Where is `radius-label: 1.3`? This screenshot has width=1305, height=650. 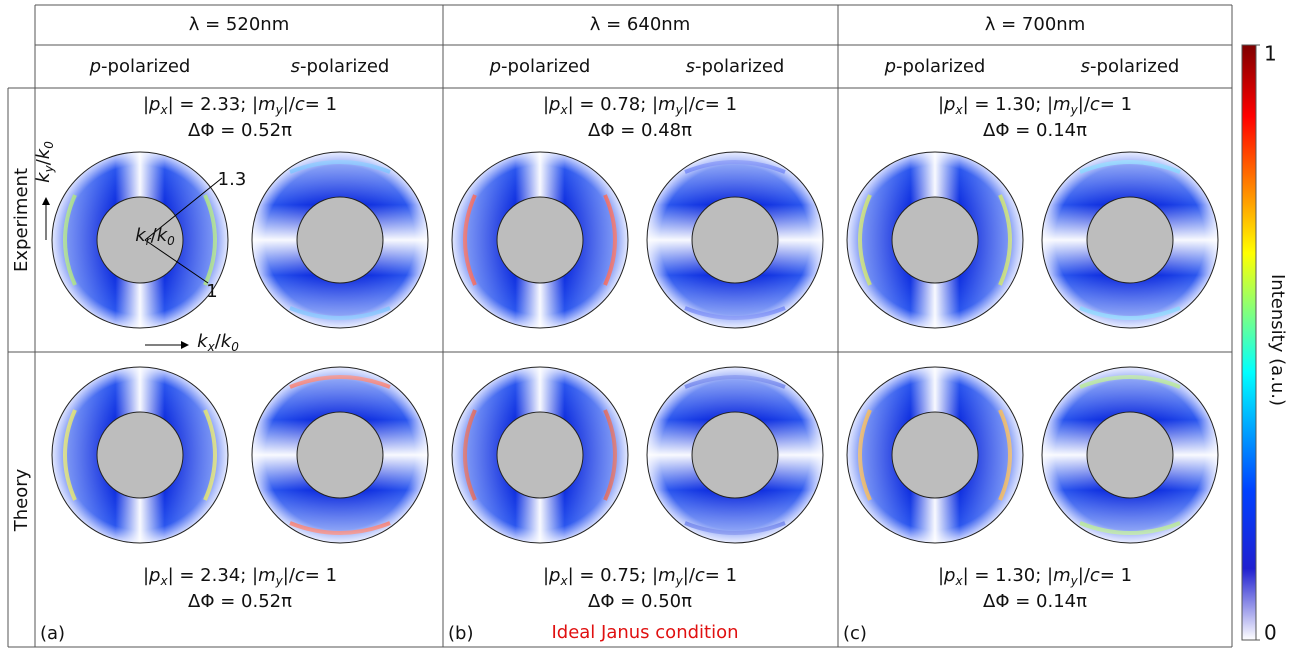 radius-label: 1.3 is located at coordinates (232, 179).